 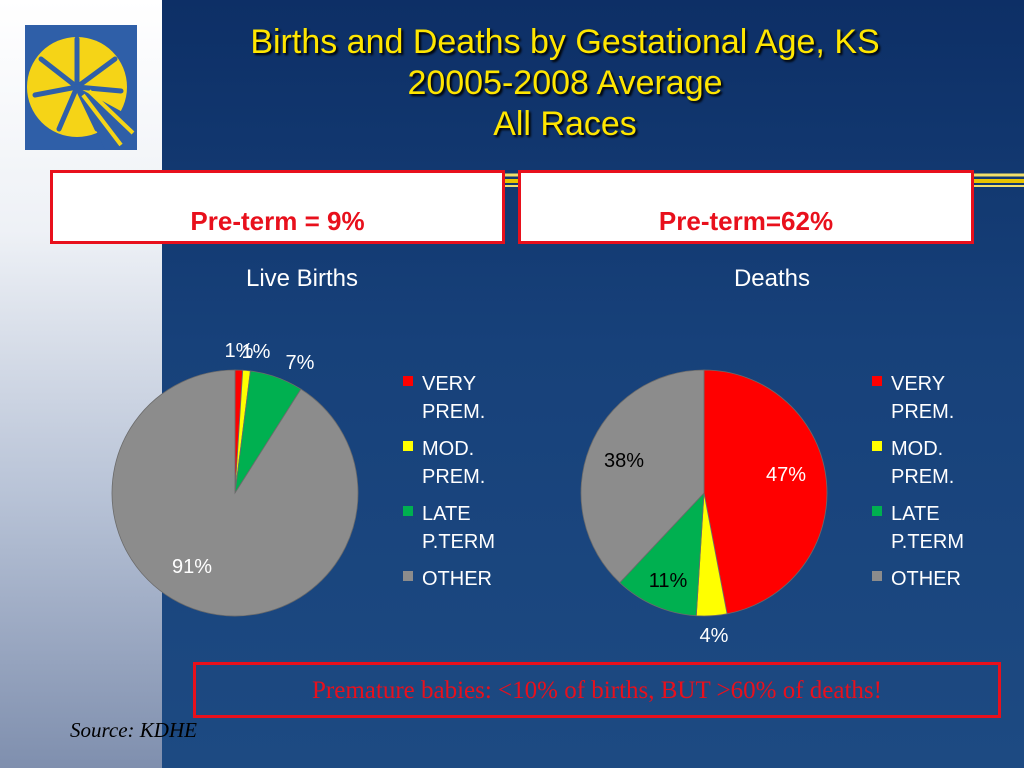 I want to click on data-label-mod-prem: 1%, so click(x=256, y=352).